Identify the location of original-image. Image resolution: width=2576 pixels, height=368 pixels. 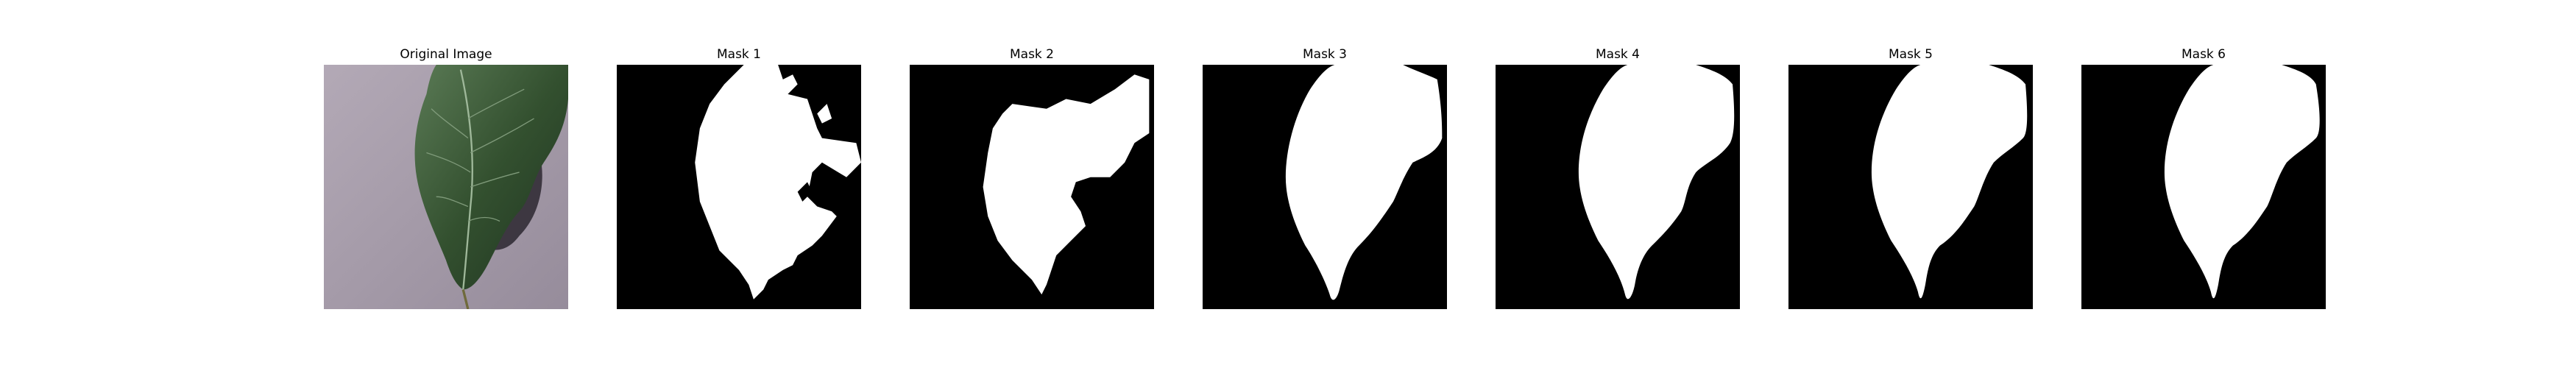
(446, 187).